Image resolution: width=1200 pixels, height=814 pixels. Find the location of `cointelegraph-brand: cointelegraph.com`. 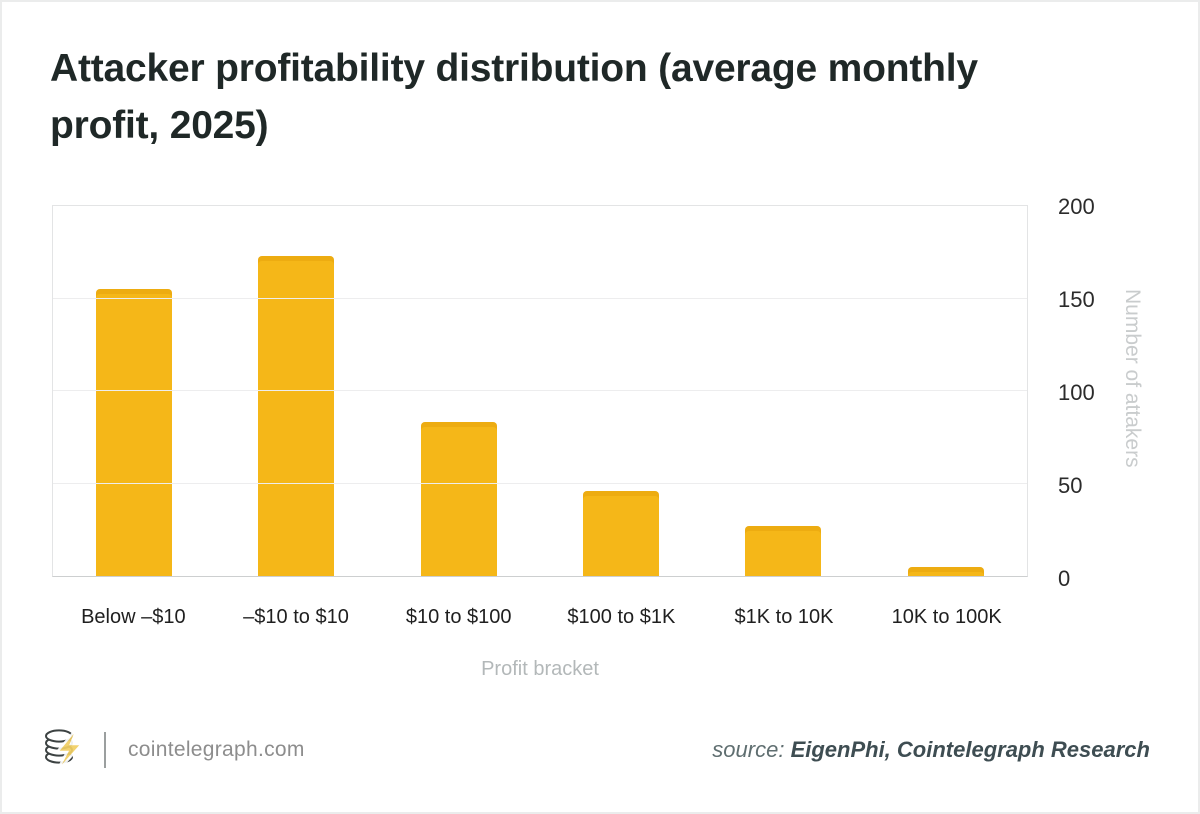

cointelegraph-brand: cointelegraph.com is located at coordinates (173, 750).